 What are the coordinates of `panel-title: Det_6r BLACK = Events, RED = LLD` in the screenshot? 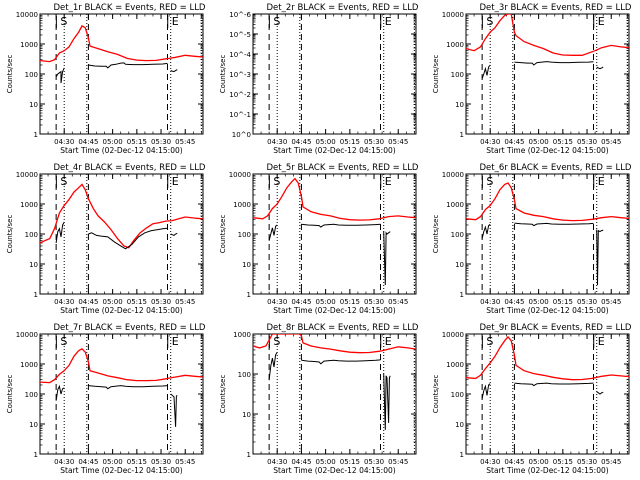 It's located at (556, 168).